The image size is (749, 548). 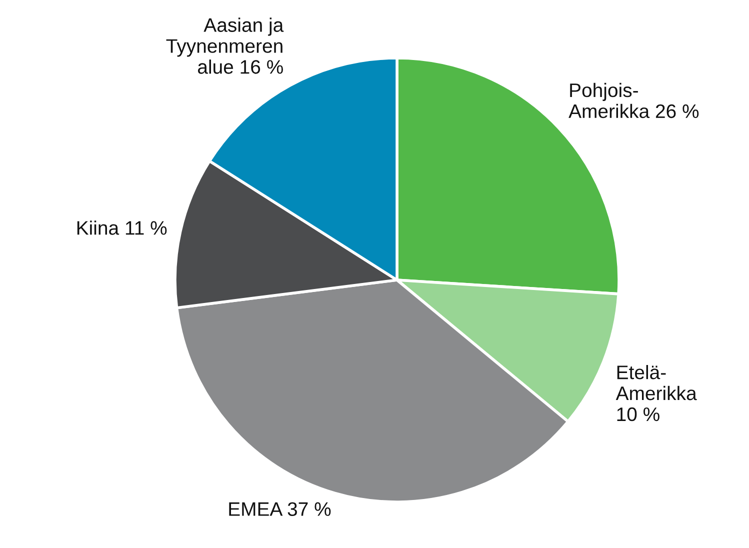 What do you see at coordinates (280, 509) in the screenshot?
I see `slice-label: EMEA 37 %` at bounding box center [280, 509].